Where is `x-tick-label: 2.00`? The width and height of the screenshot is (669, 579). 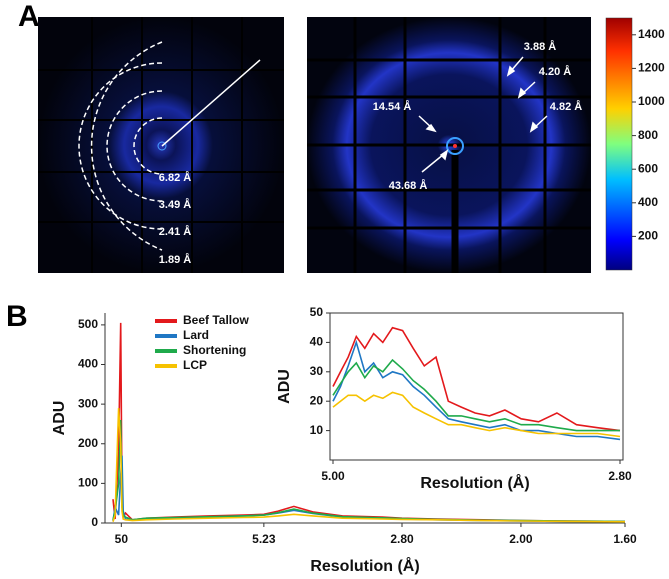 x-tick-label: 2.00 is located at coordinates (521, 539).